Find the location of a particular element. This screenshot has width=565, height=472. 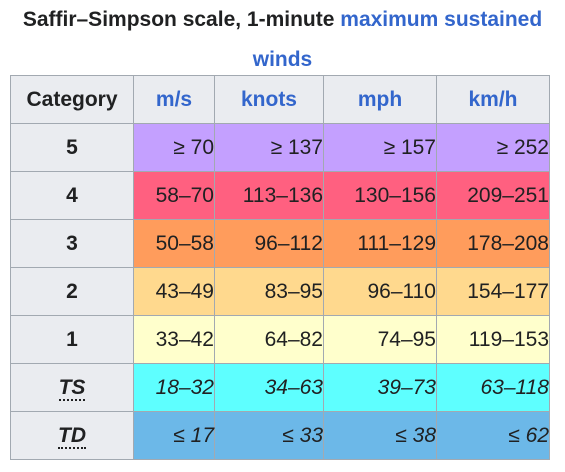

mph-cell: ≥ 157 is located at coordinates (380, 147).